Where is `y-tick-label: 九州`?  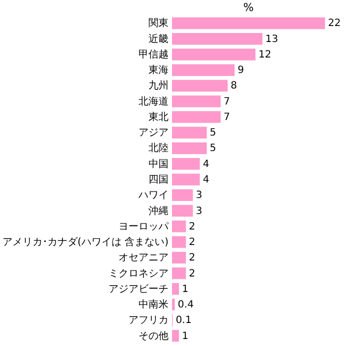 y-tick-label: 九州 is located at coordinates (158, 86).